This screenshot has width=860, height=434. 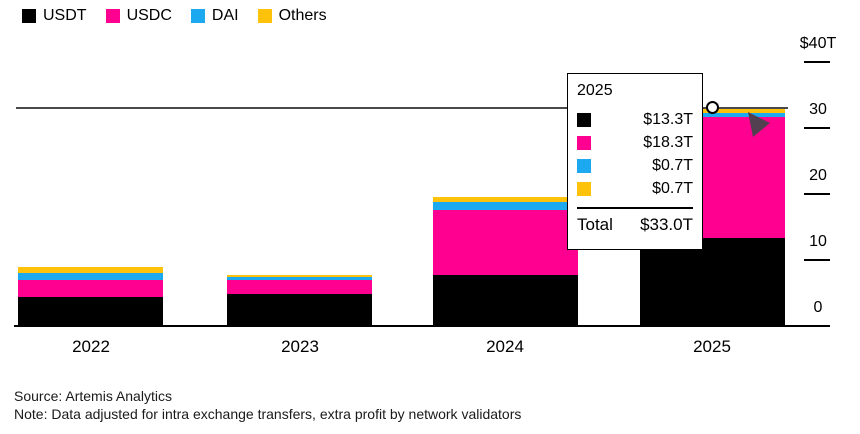 I want to click on hover-point-marker, so click(x=712, y=108).